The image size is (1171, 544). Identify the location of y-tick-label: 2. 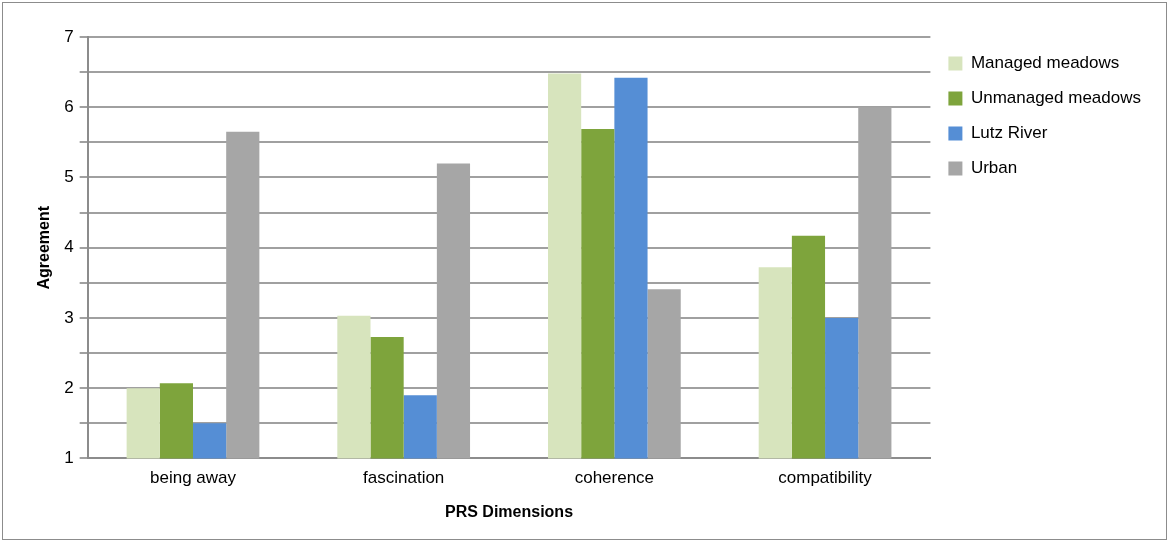
(69, 387).